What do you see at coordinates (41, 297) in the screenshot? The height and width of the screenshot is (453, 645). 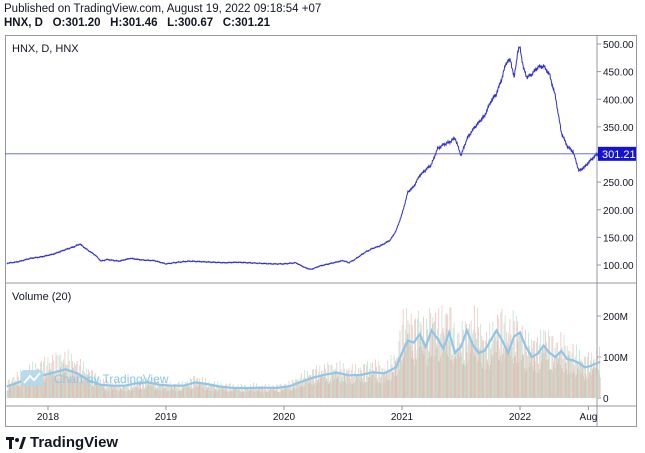 I see `volume-pane-title: Volume (20)` at bounding box center [41, 297].